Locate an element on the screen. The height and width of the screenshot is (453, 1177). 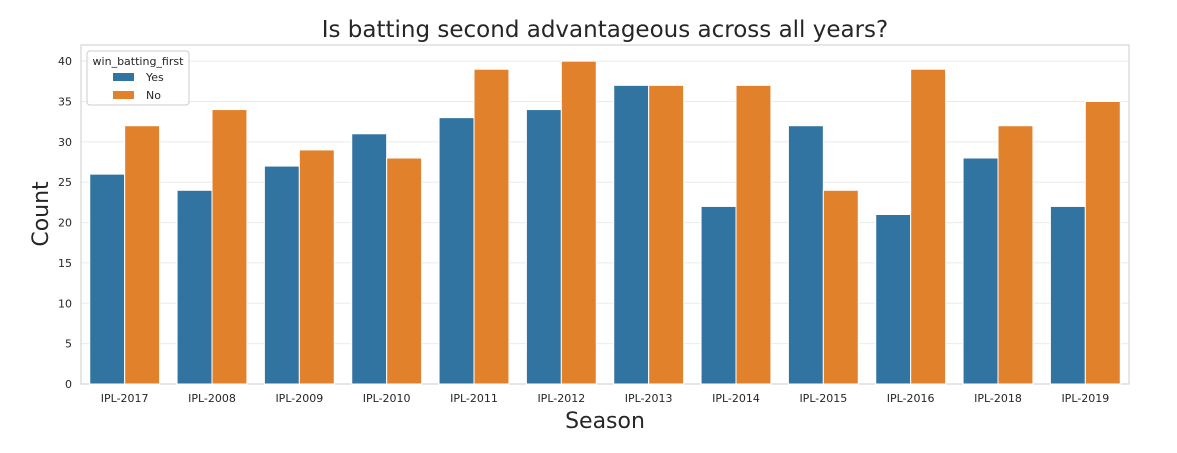
legend: win_batting_first Yes No is located at coordinates (138, 78).